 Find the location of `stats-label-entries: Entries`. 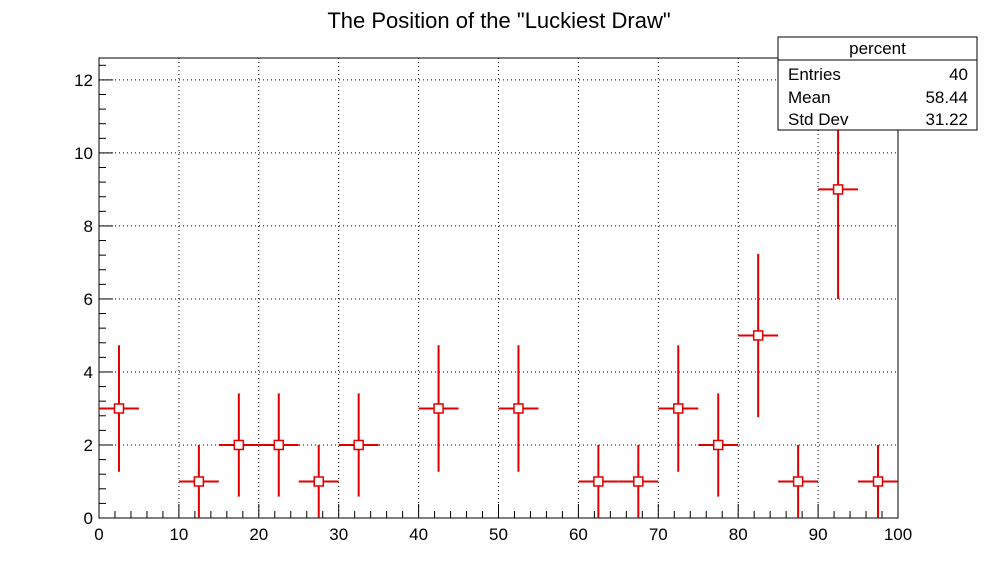

stats-label-entries: Entries is located at coordinates (814, 74).